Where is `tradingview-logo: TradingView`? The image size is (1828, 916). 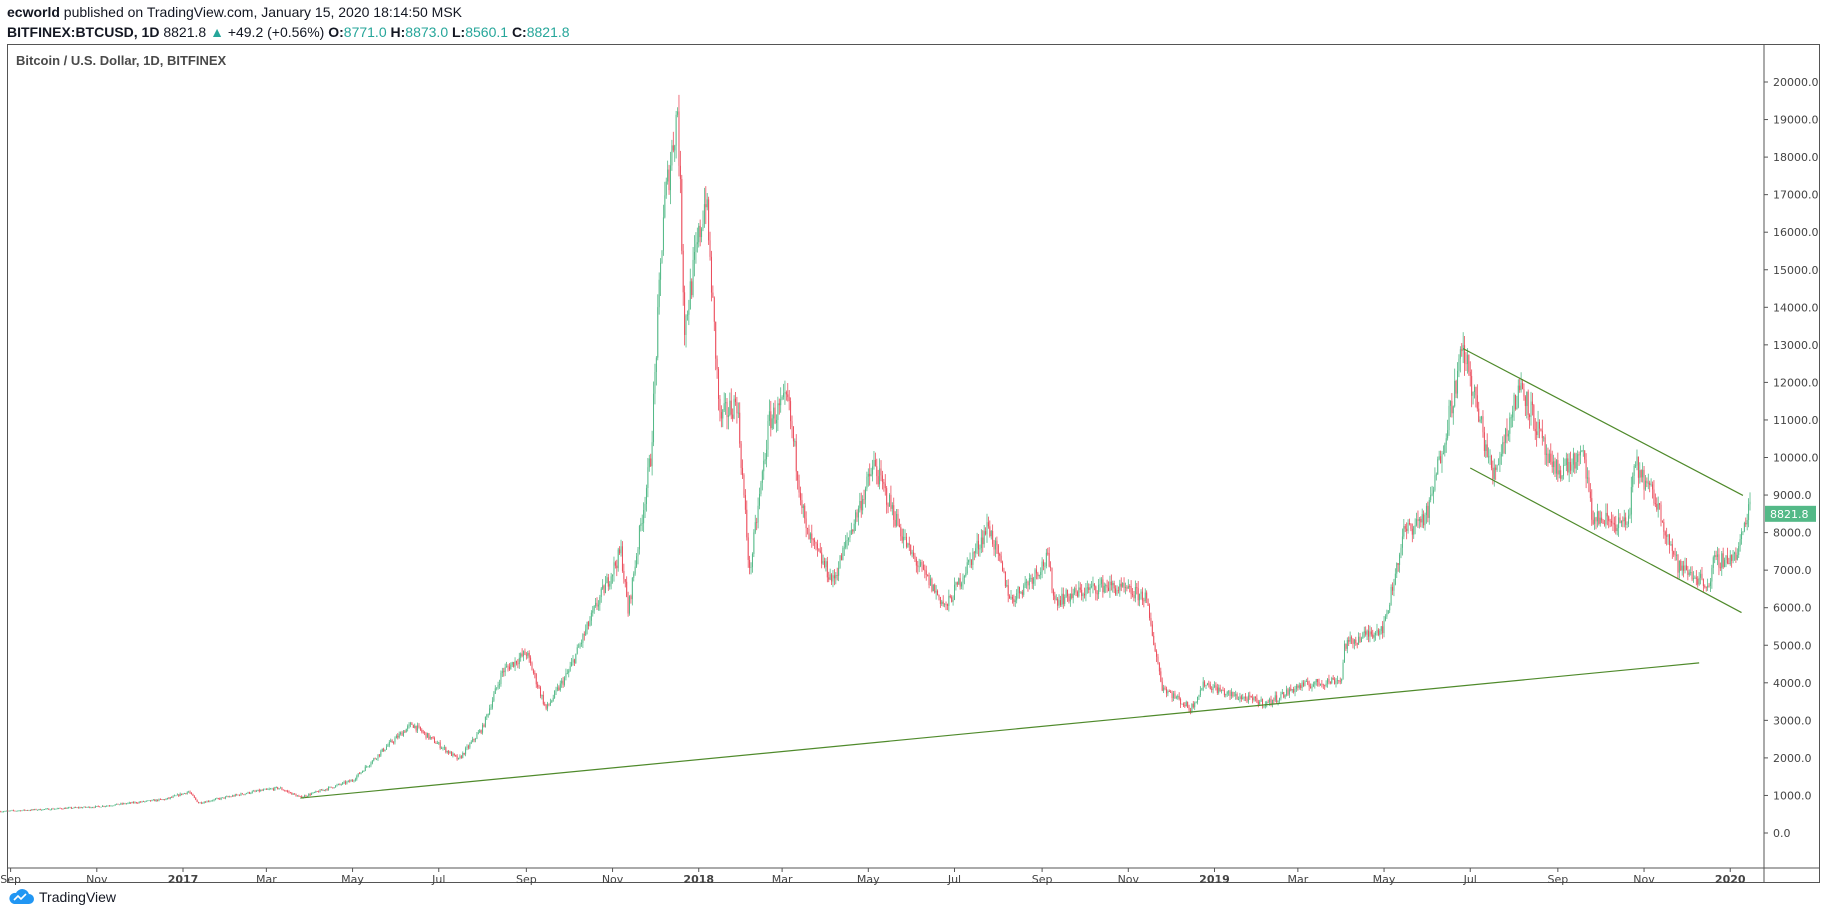 tradingview-logo: TradingView is located at coordinates (62, 897).